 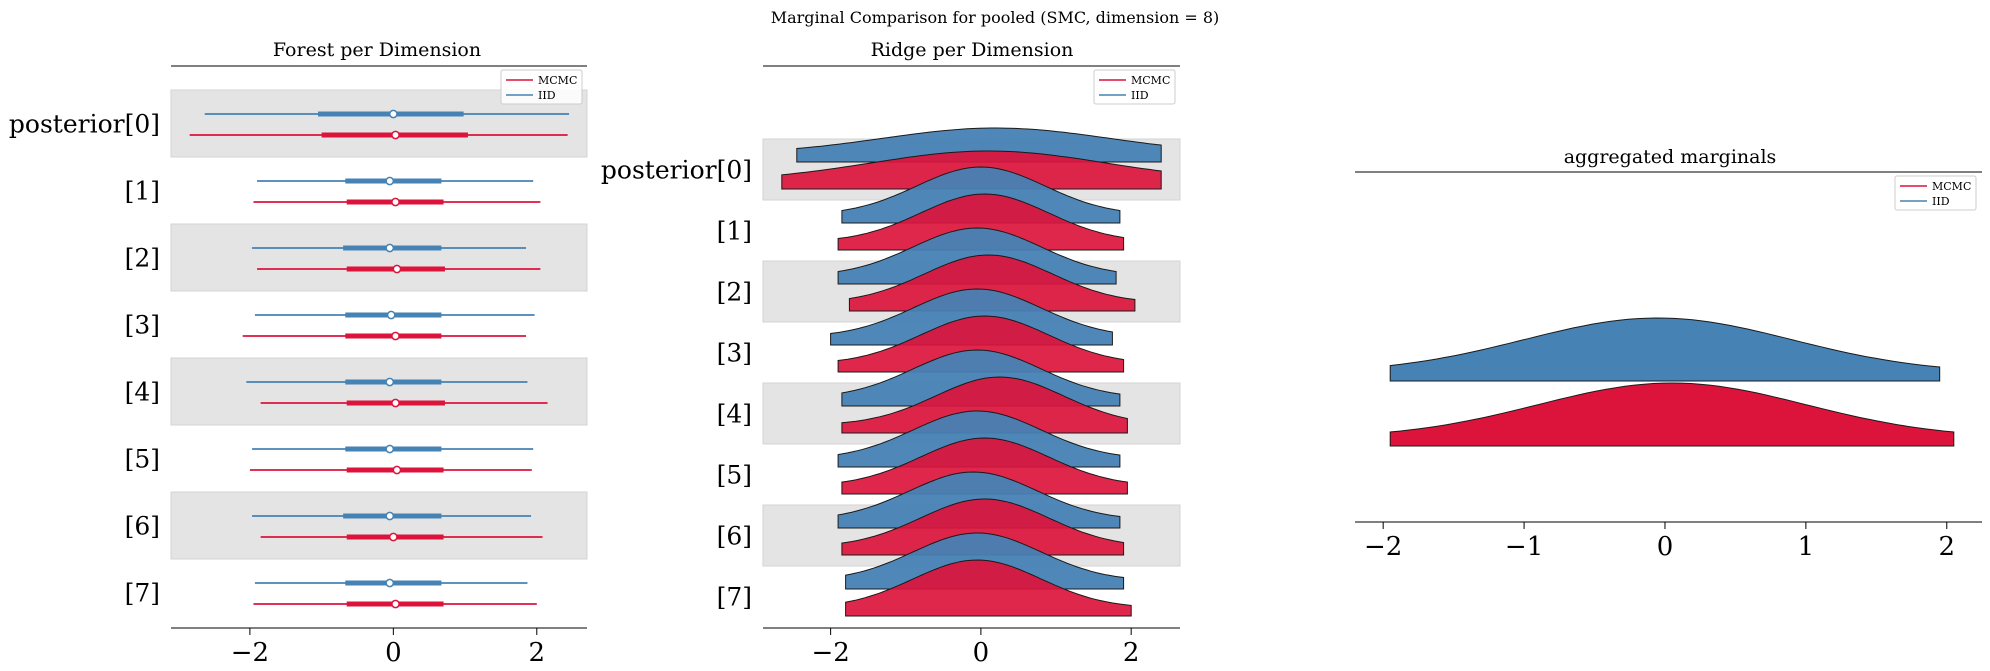 What do you see at coordinates (142, 526) in the screenshot?
I see `forest-row-label: [6]` at bounding box center [142, 526].